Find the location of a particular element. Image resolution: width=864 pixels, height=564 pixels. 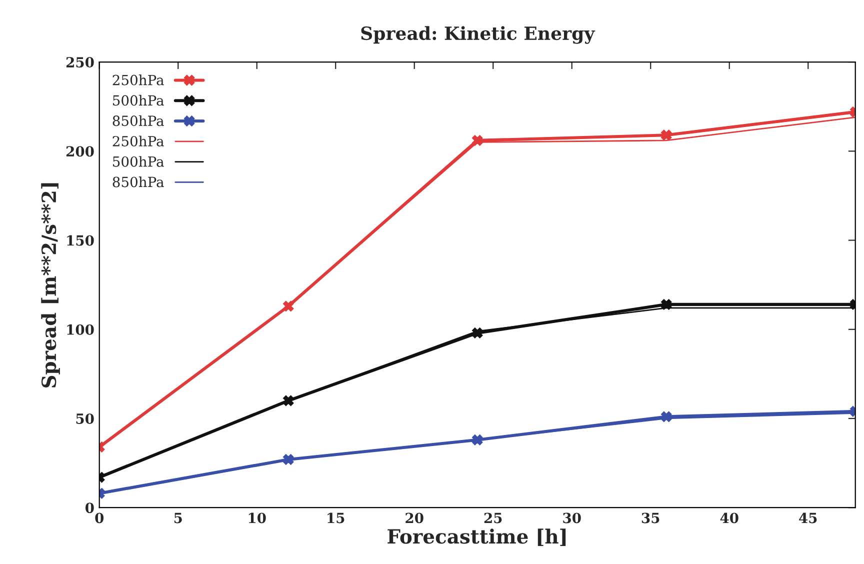

x-tick-label: 30 is located at coordinates (572, 518).